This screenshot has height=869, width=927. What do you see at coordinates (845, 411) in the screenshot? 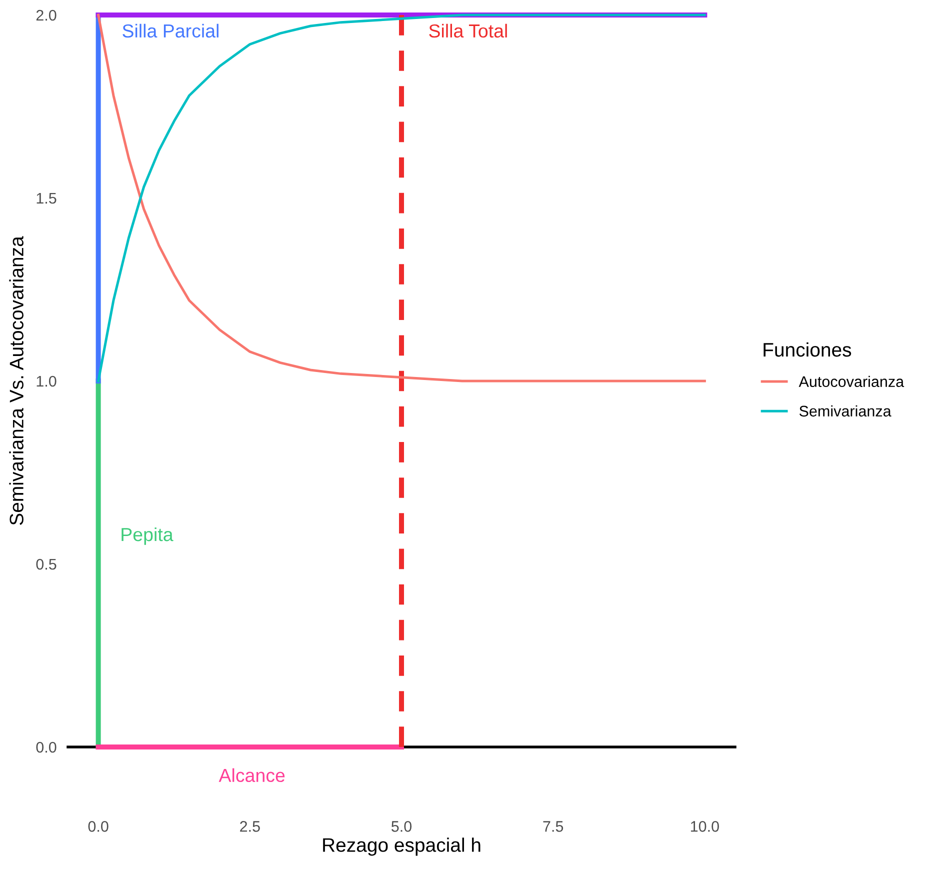
I see `legend-label: Semivarianza` at bounding box center [845, 411].